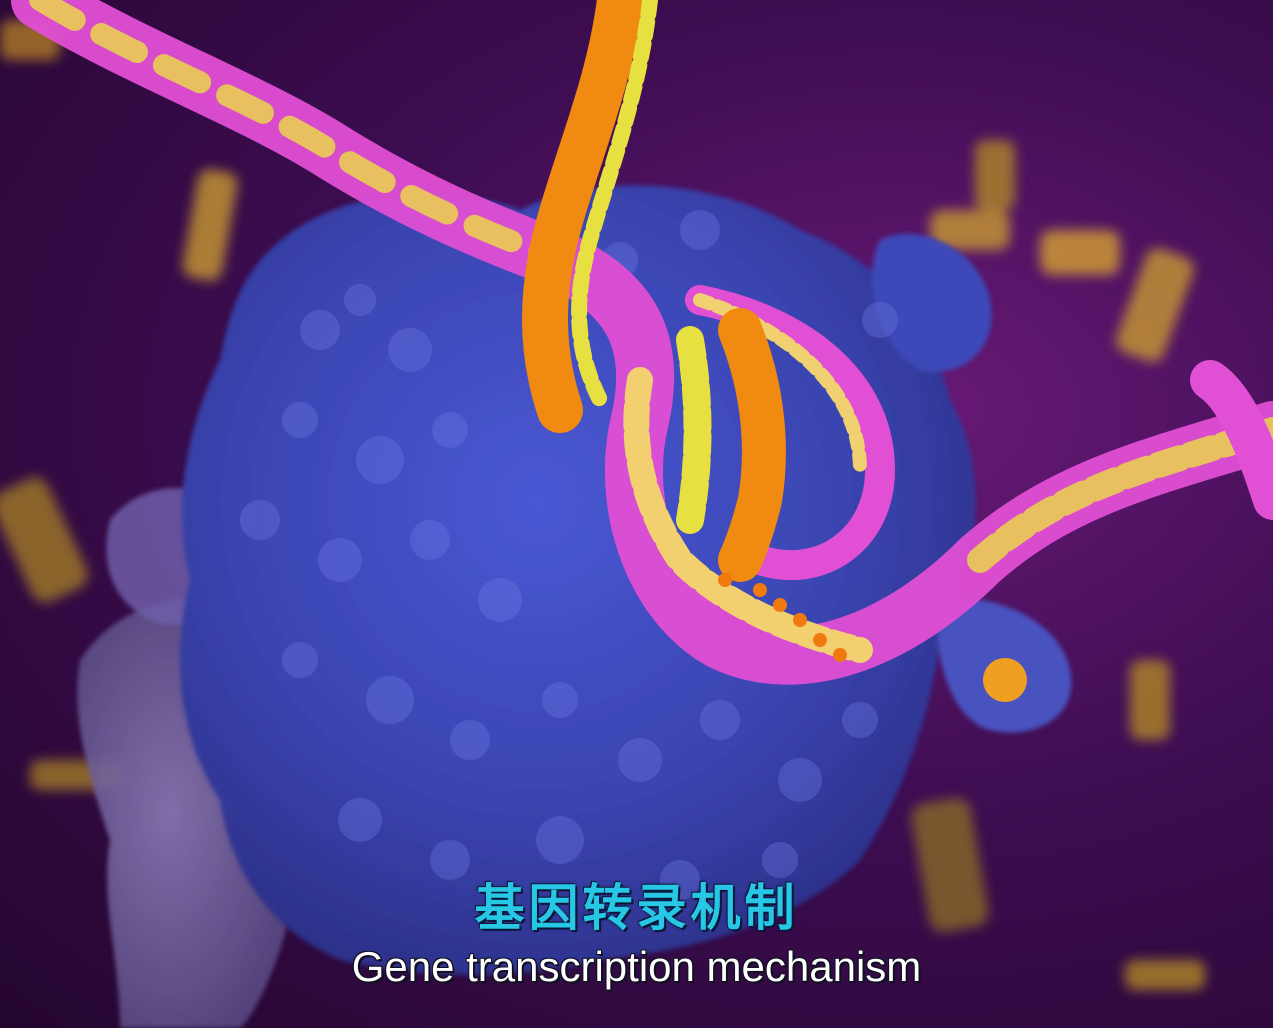 Image resolution: width=1273 pixels, height=1028 pixels. What do you see at coordinates (636, 908) in the screenshot?
I see `subtitle-chinese: 基因转录机制` at bounding box center [636, 908].